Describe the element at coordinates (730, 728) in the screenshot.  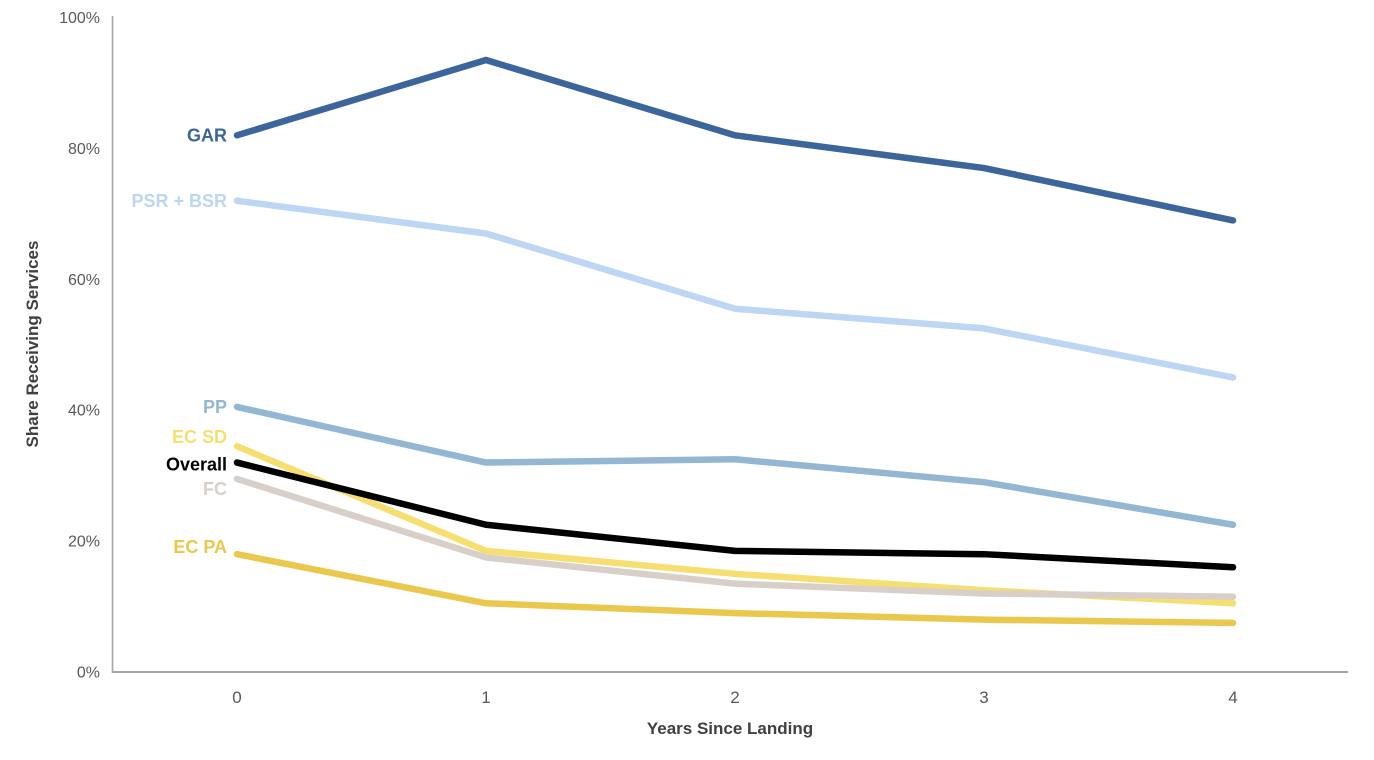
I see `x-axis-title: Years Since Landing` at that location.